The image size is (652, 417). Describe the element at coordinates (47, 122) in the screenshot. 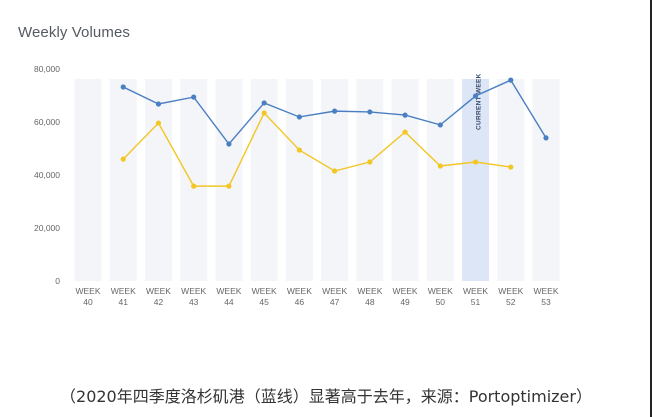

I see `y-tick-label: 60,000` at that location.